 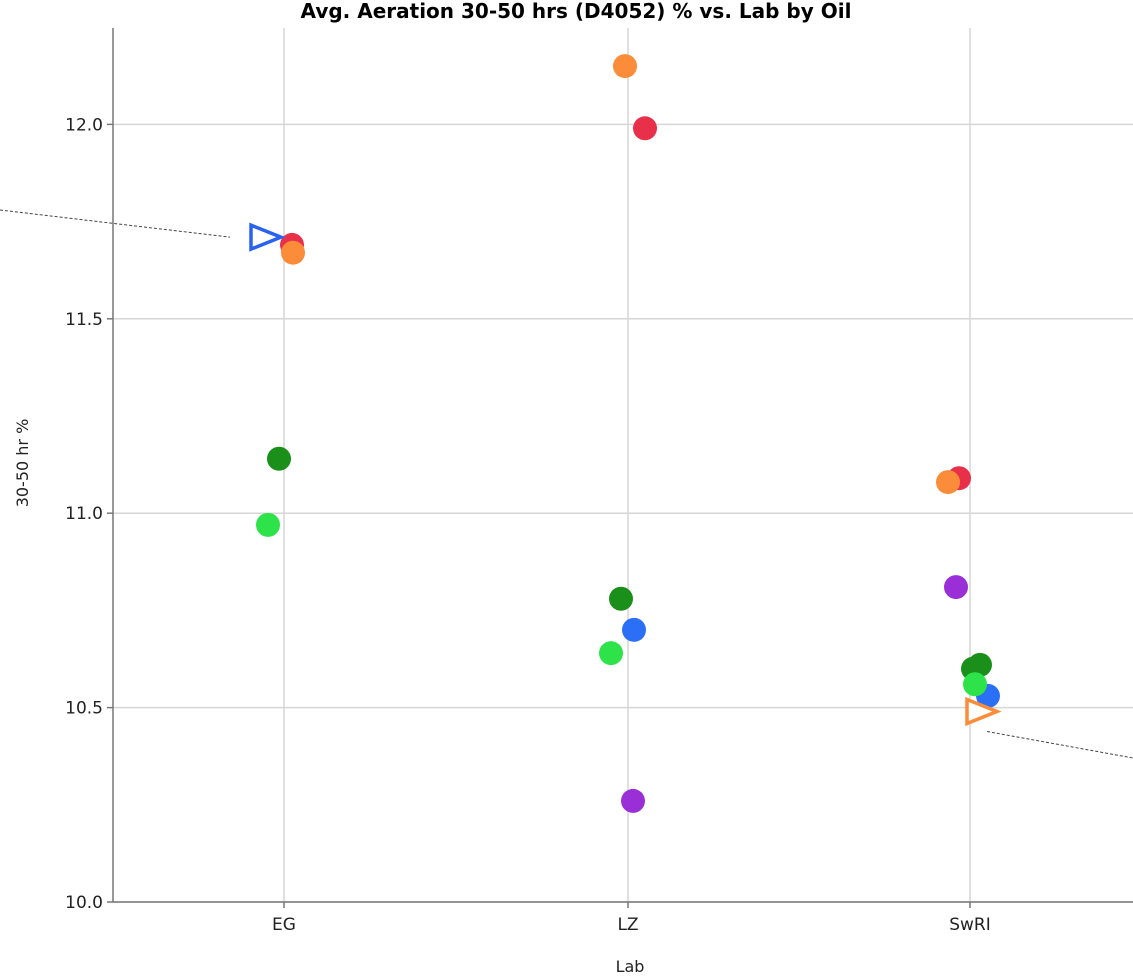 I want to click on x-tick-label: EG, so click(x=284, y=925).